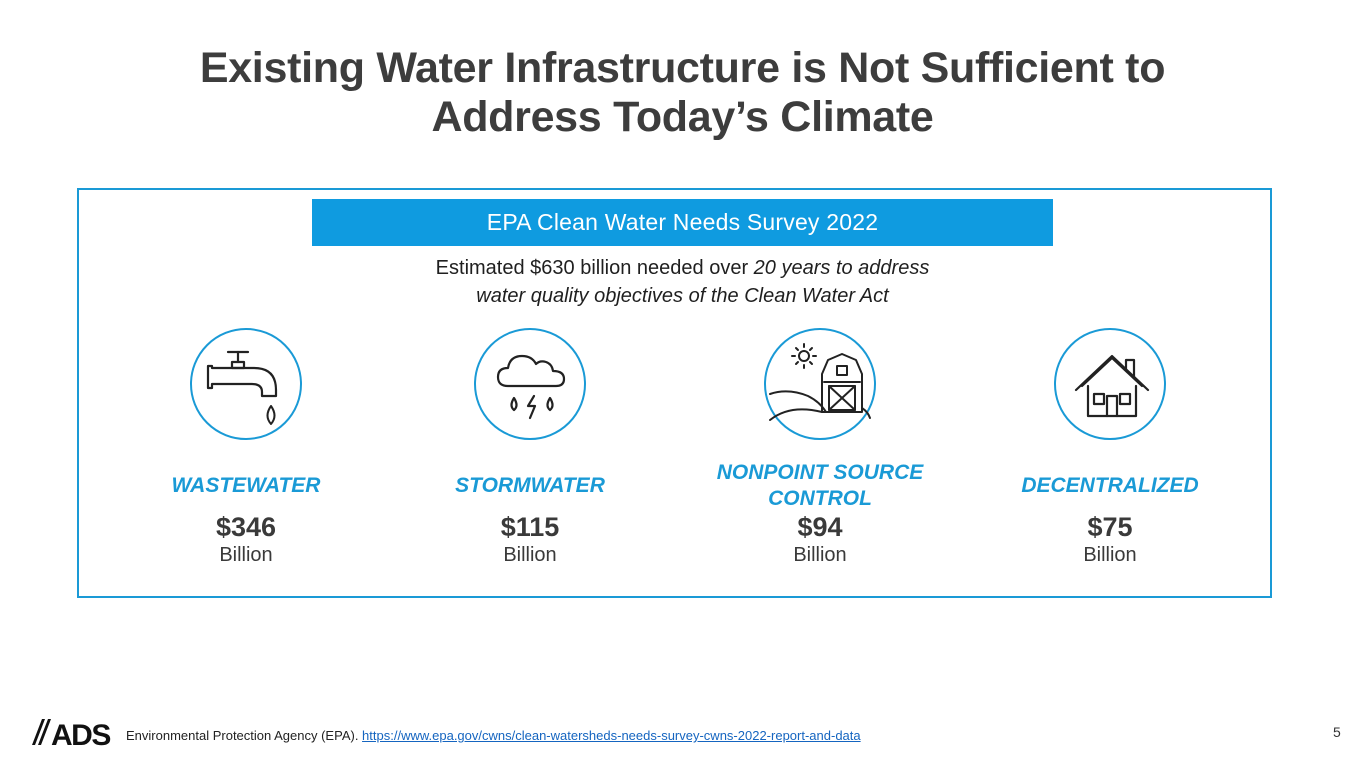 Image resolution: width=1365 pixels, height=768 pixels. I want to click on faucet-icon, so click(246, 384).